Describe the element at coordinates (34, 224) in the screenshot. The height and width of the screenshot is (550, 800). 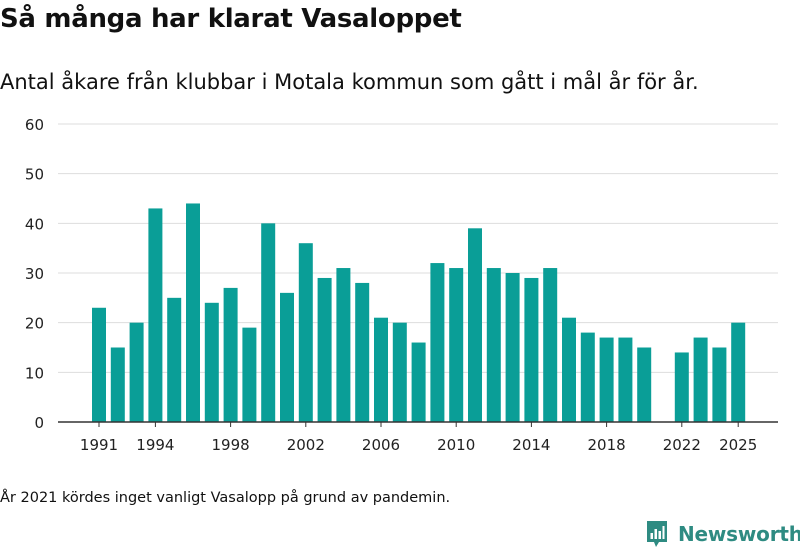
I see `y-tick-label: 40` at that location.